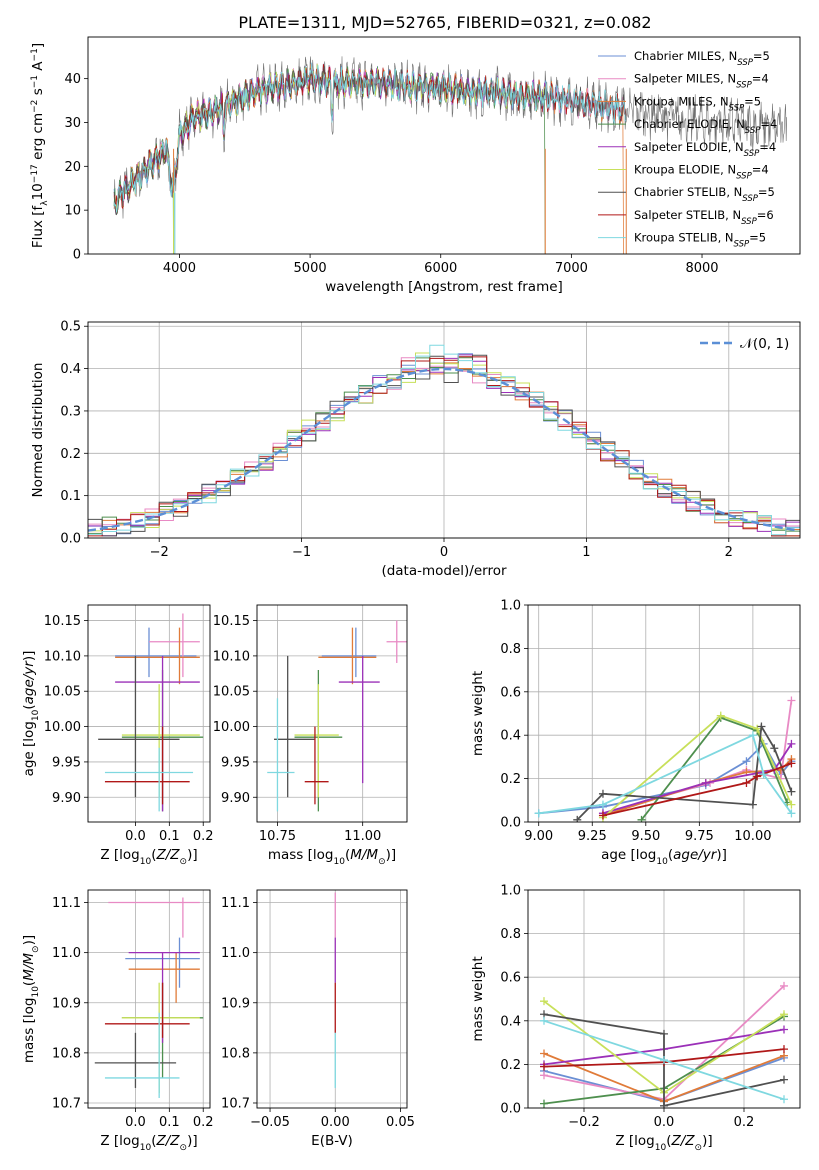  What do you see at coordinates (699, 836) in the screenshot?
I see `x-tick-label: 9.75` at bounding box center [699, 836].